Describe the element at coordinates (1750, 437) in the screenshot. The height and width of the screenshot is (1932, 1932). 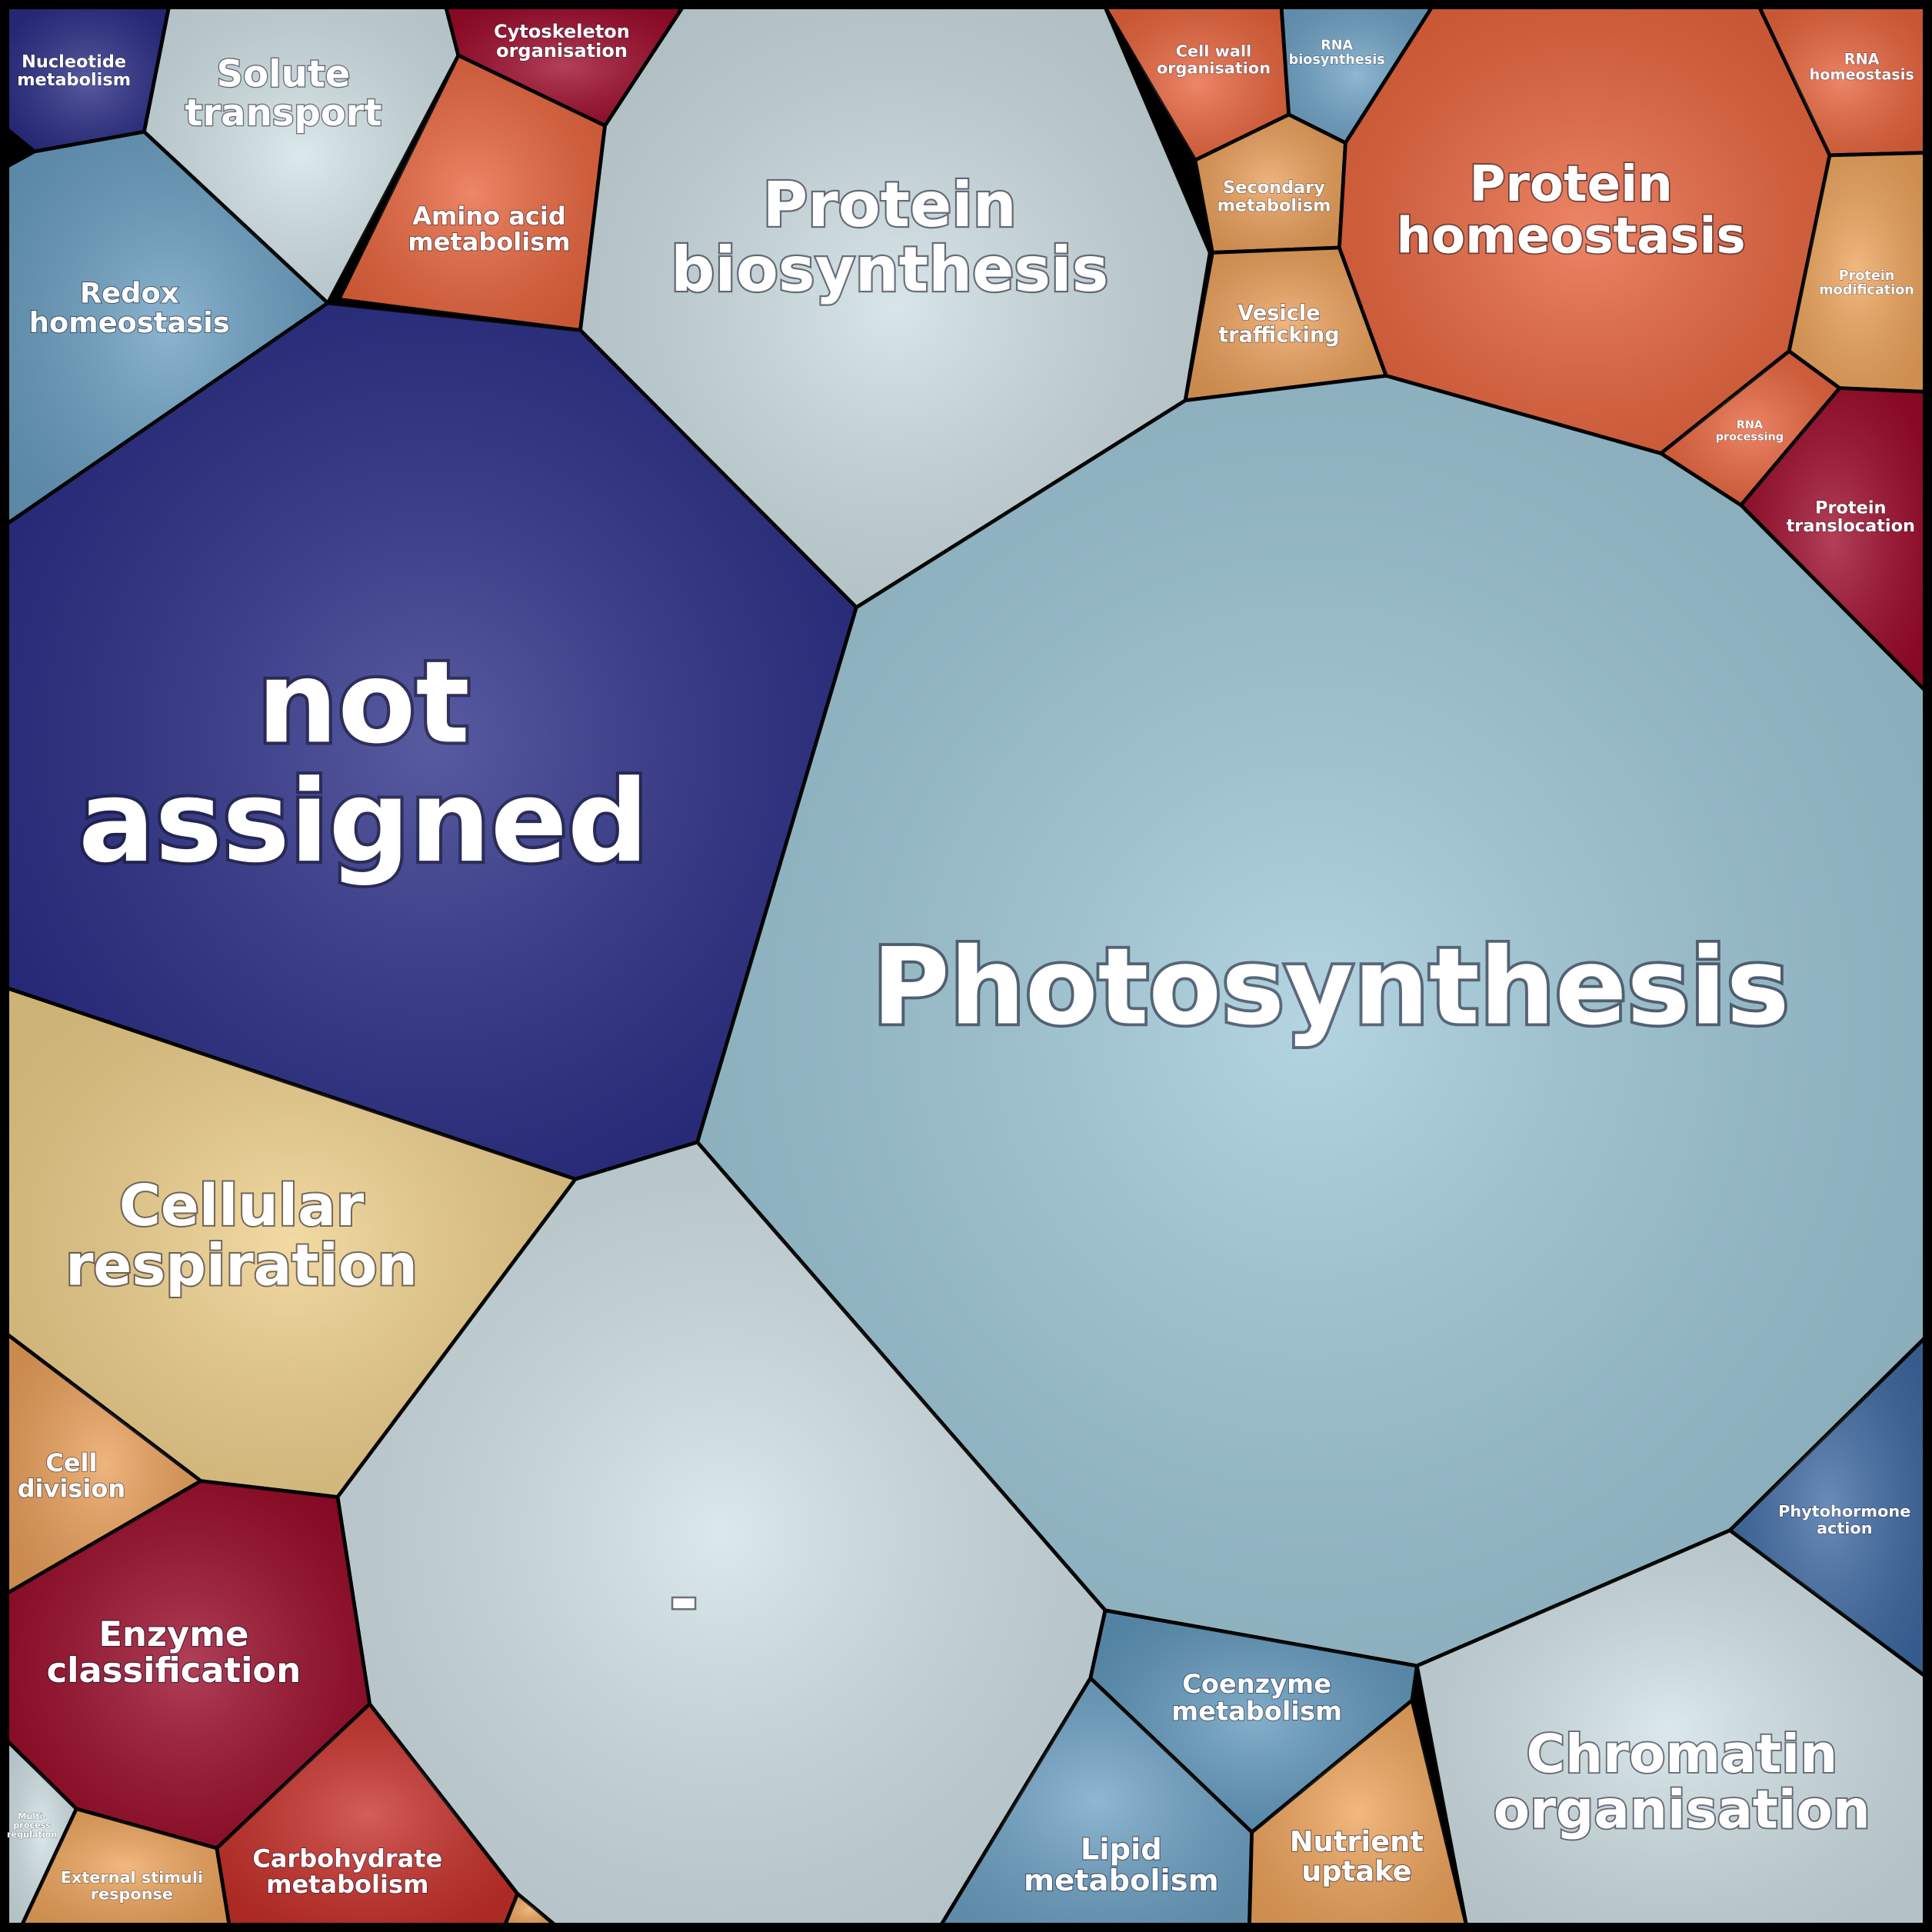
I see `cell-label: processing` at that location.